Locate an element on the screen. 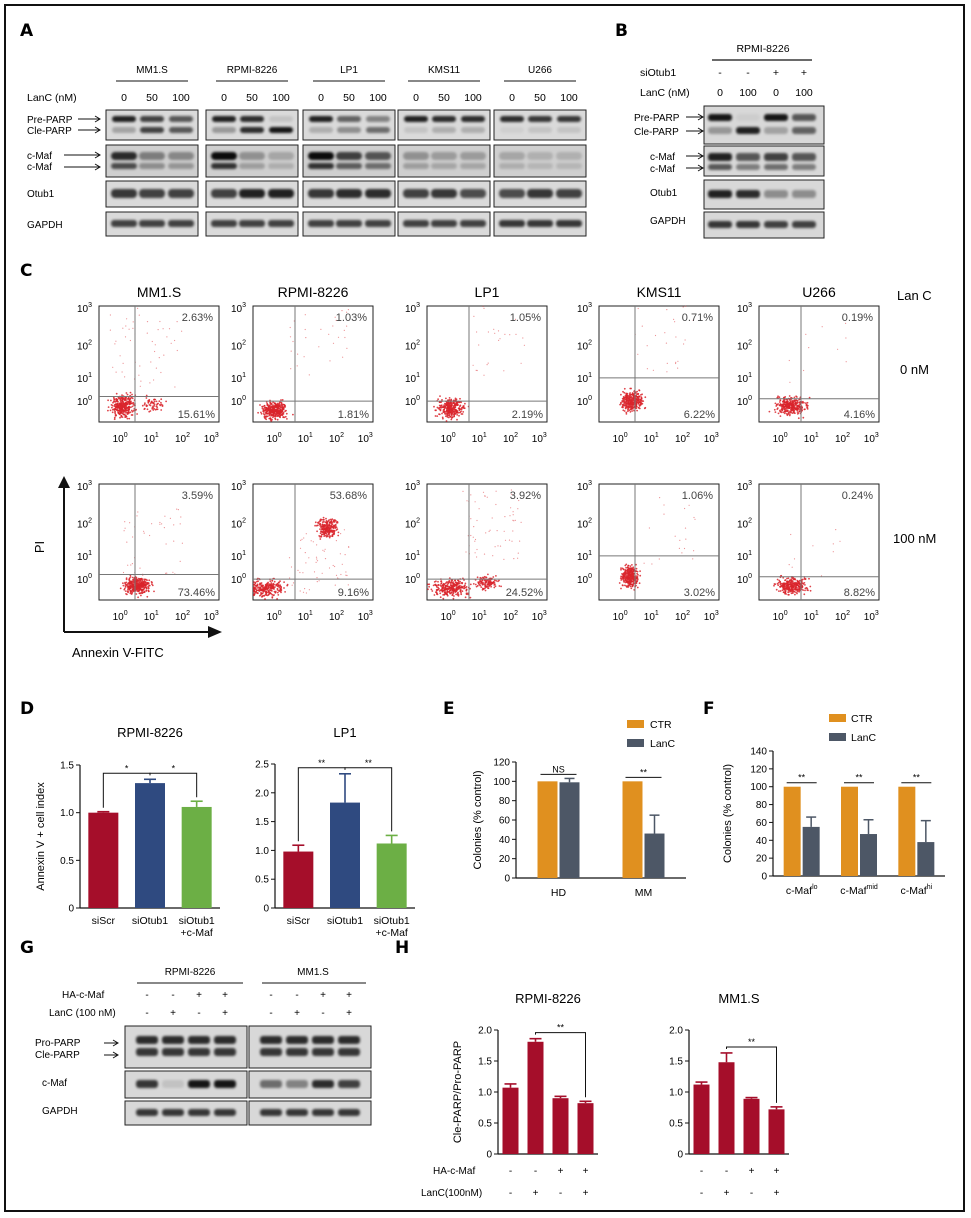 The width and height of the screenshot is (971, 1218). panel-h-ha-value: + is located at coordinates (586, 1171).